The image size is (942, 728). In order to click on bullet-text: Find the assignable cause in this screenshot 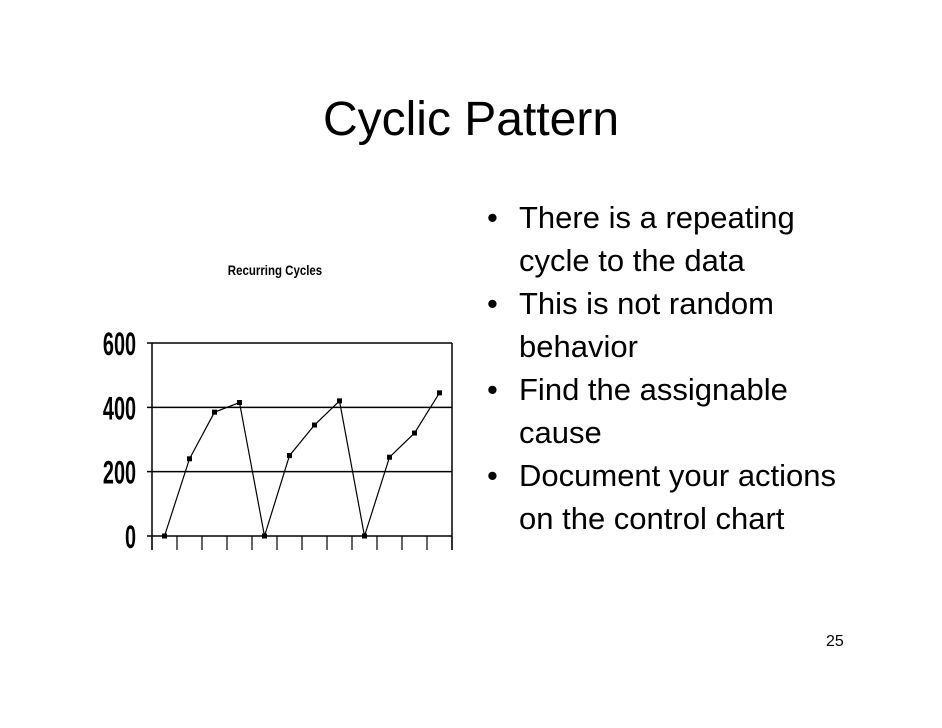, I will do `click(653, 411)`.